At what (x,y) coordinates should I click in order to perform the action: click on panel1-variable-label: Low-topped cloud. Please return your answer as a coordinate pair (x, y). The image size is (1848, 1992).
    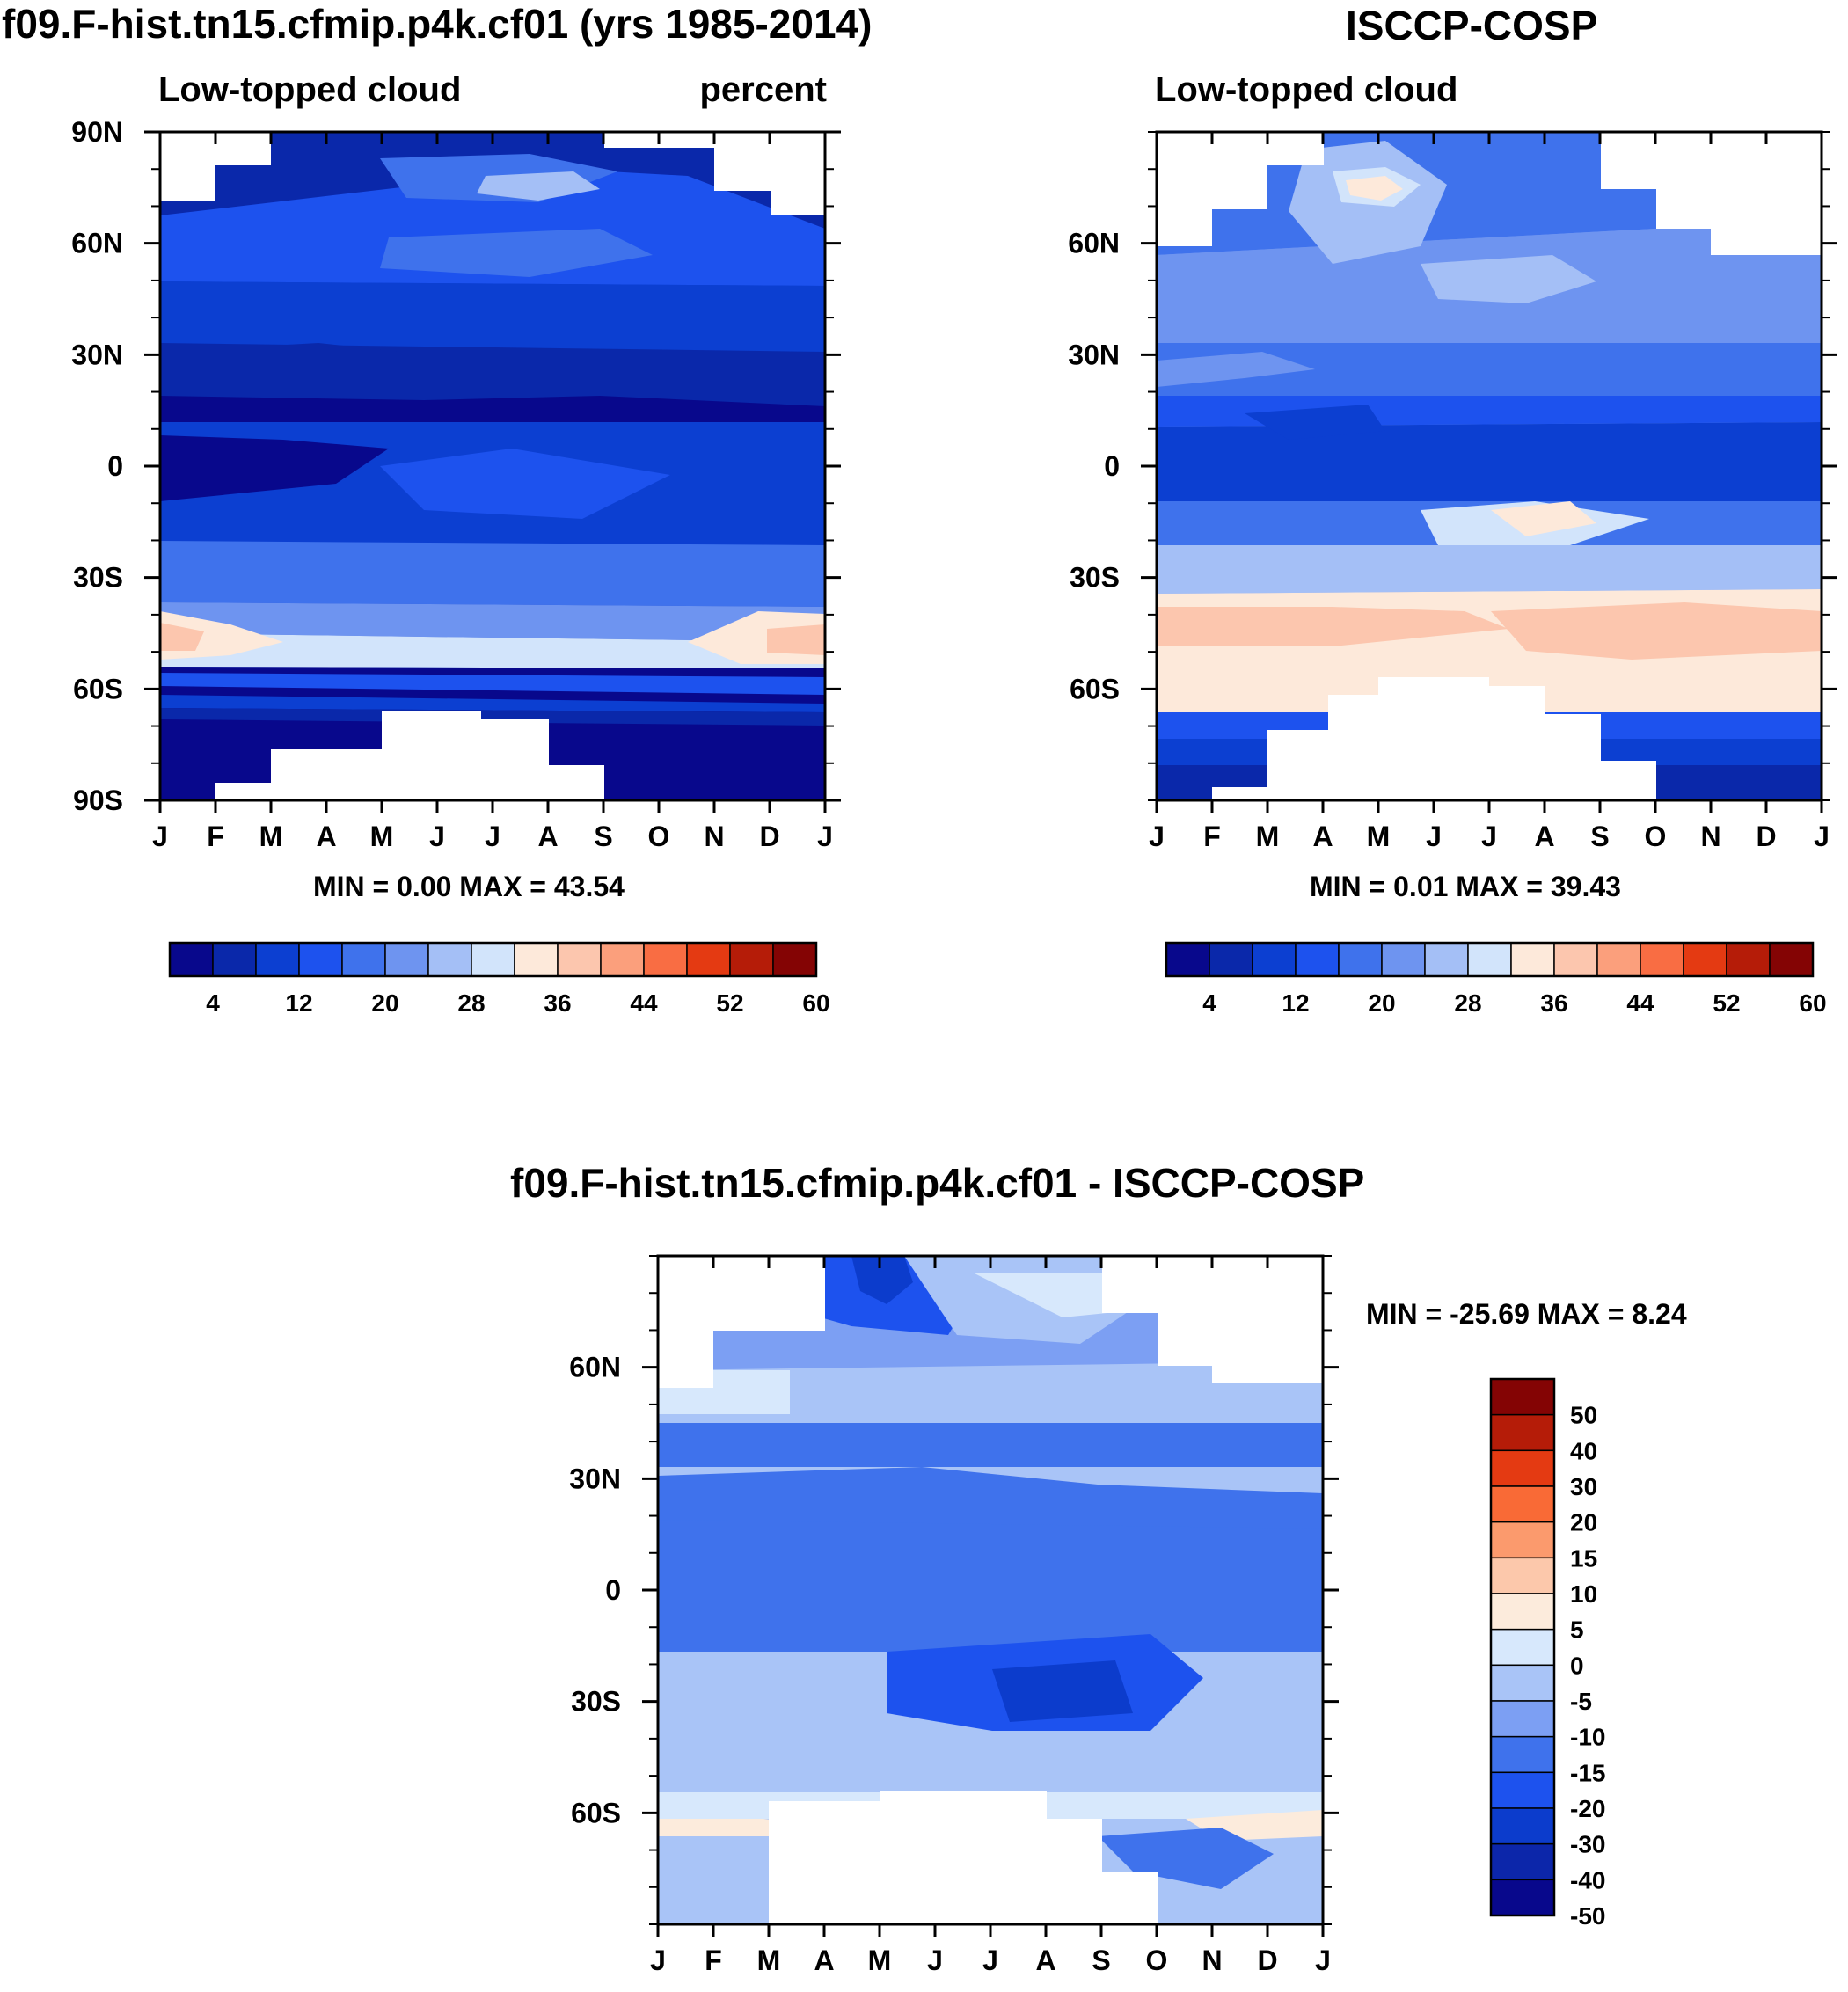
    Looking at the image, I should click on (310, 89).